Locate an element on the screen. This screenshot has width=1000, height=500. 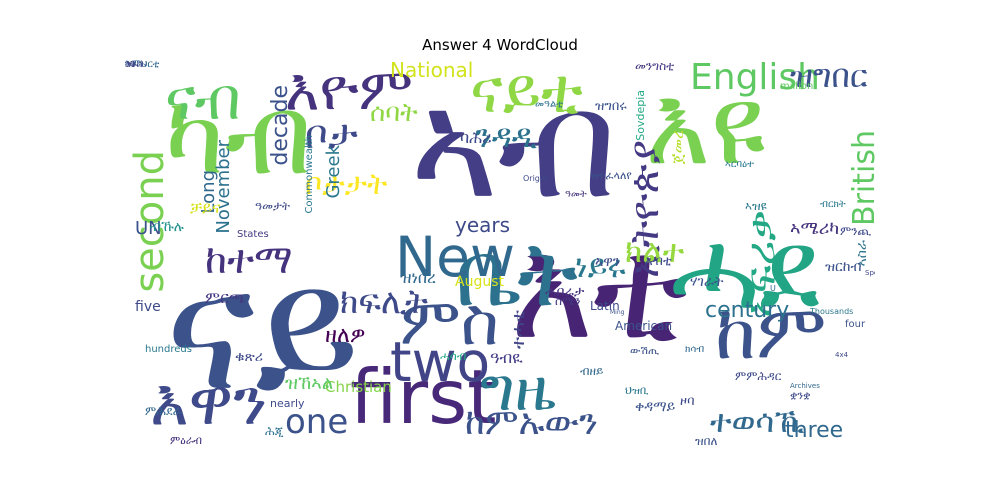
word-cloud-word: Christian is located at coordinates (358, 387).